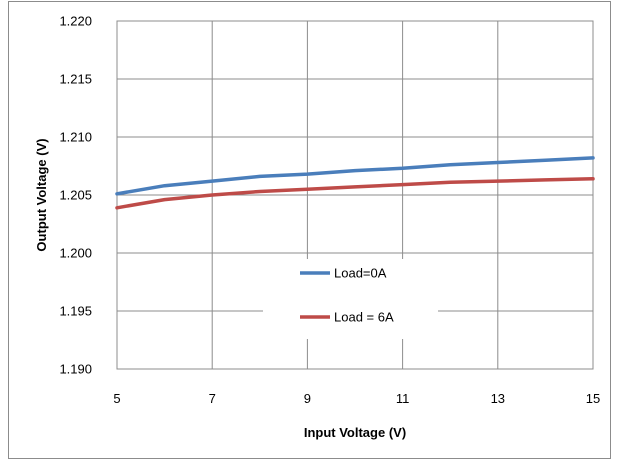 The image size is (619, 462). I want to click on y-tick-labels: 1.190 1.195 1.200 1.205 1.210 1.215 1.220, so click(75, 195).